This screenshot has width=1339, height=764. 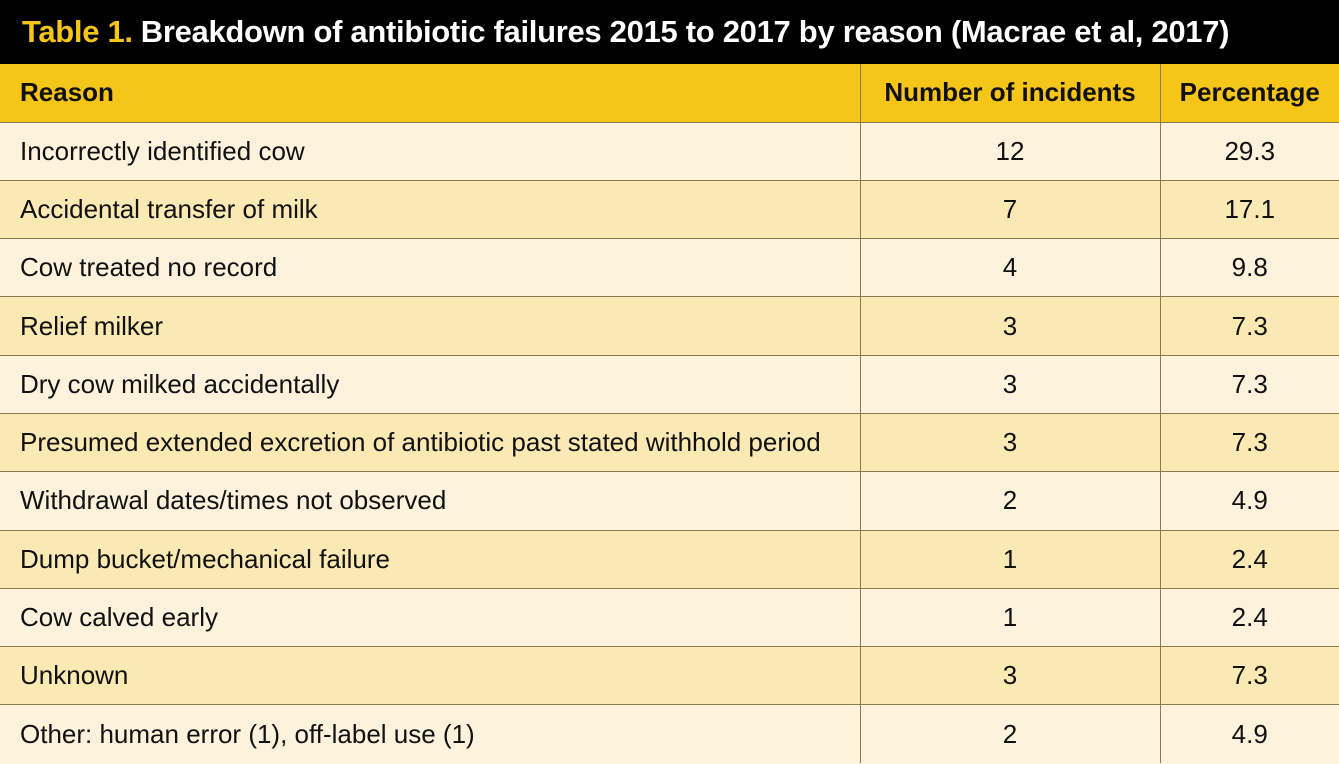 I want to click on cell-reason: Unknown, so click(x=430, y=676).